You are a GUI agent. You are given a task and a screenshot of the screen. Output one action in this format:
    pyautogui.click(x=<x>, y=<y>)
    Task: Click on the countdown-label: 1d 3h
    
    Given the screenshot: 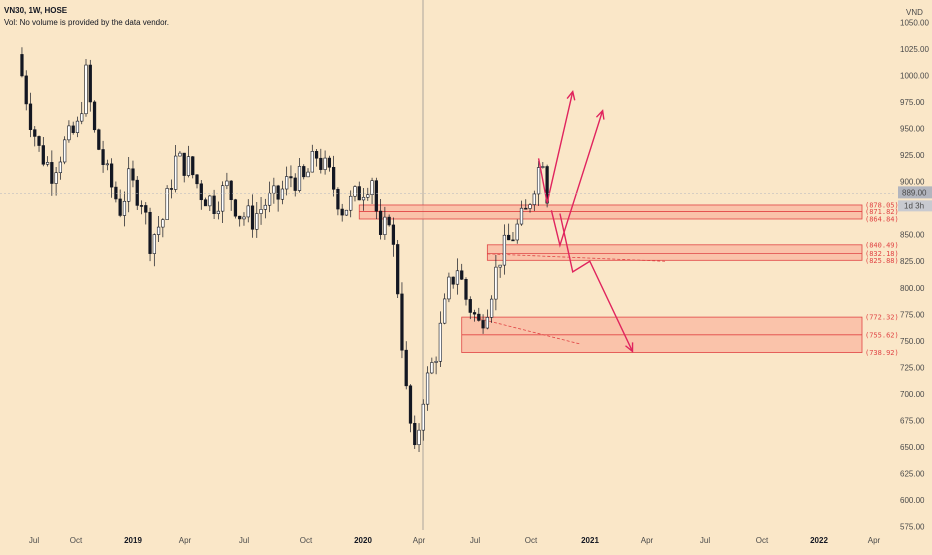 What is the action you would take?
    pyautogui.click(x=914, y=205)
    